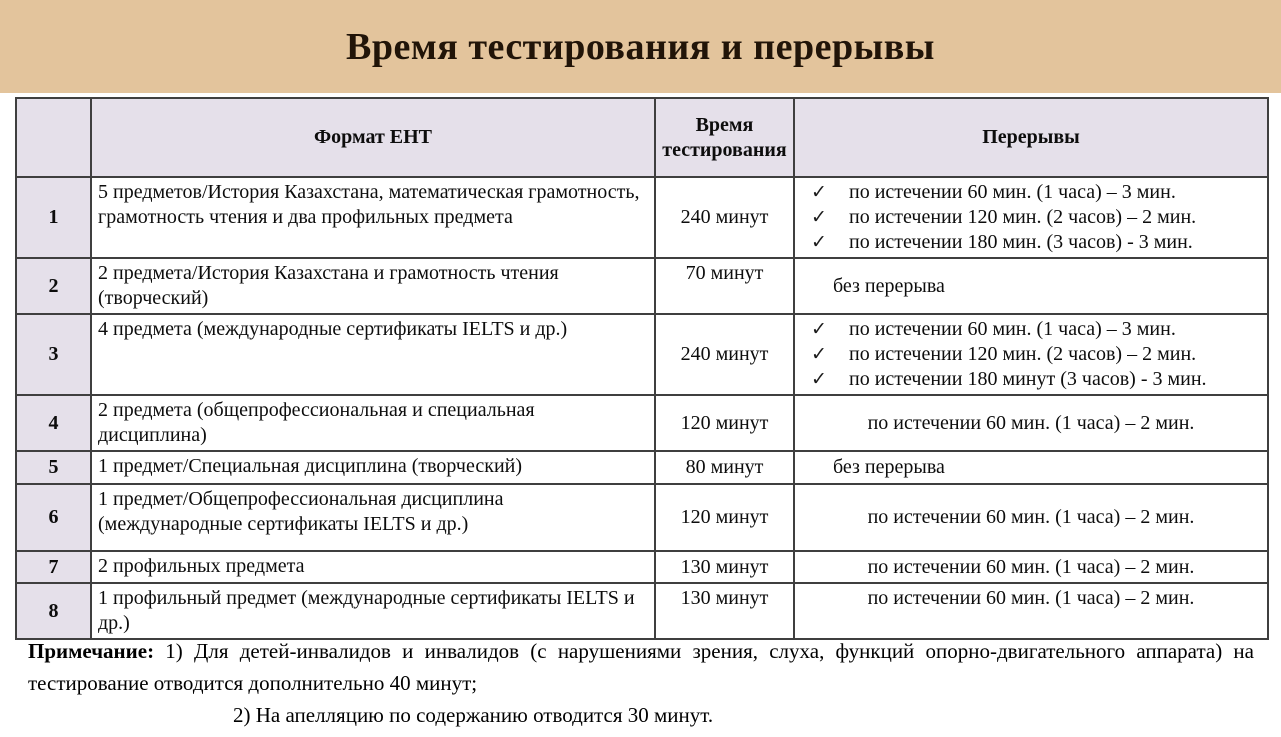 The image size is (1281, 737). Describe the element at coordinates (53, 354) in the screenshot. I see `row-number: 3` at that location.